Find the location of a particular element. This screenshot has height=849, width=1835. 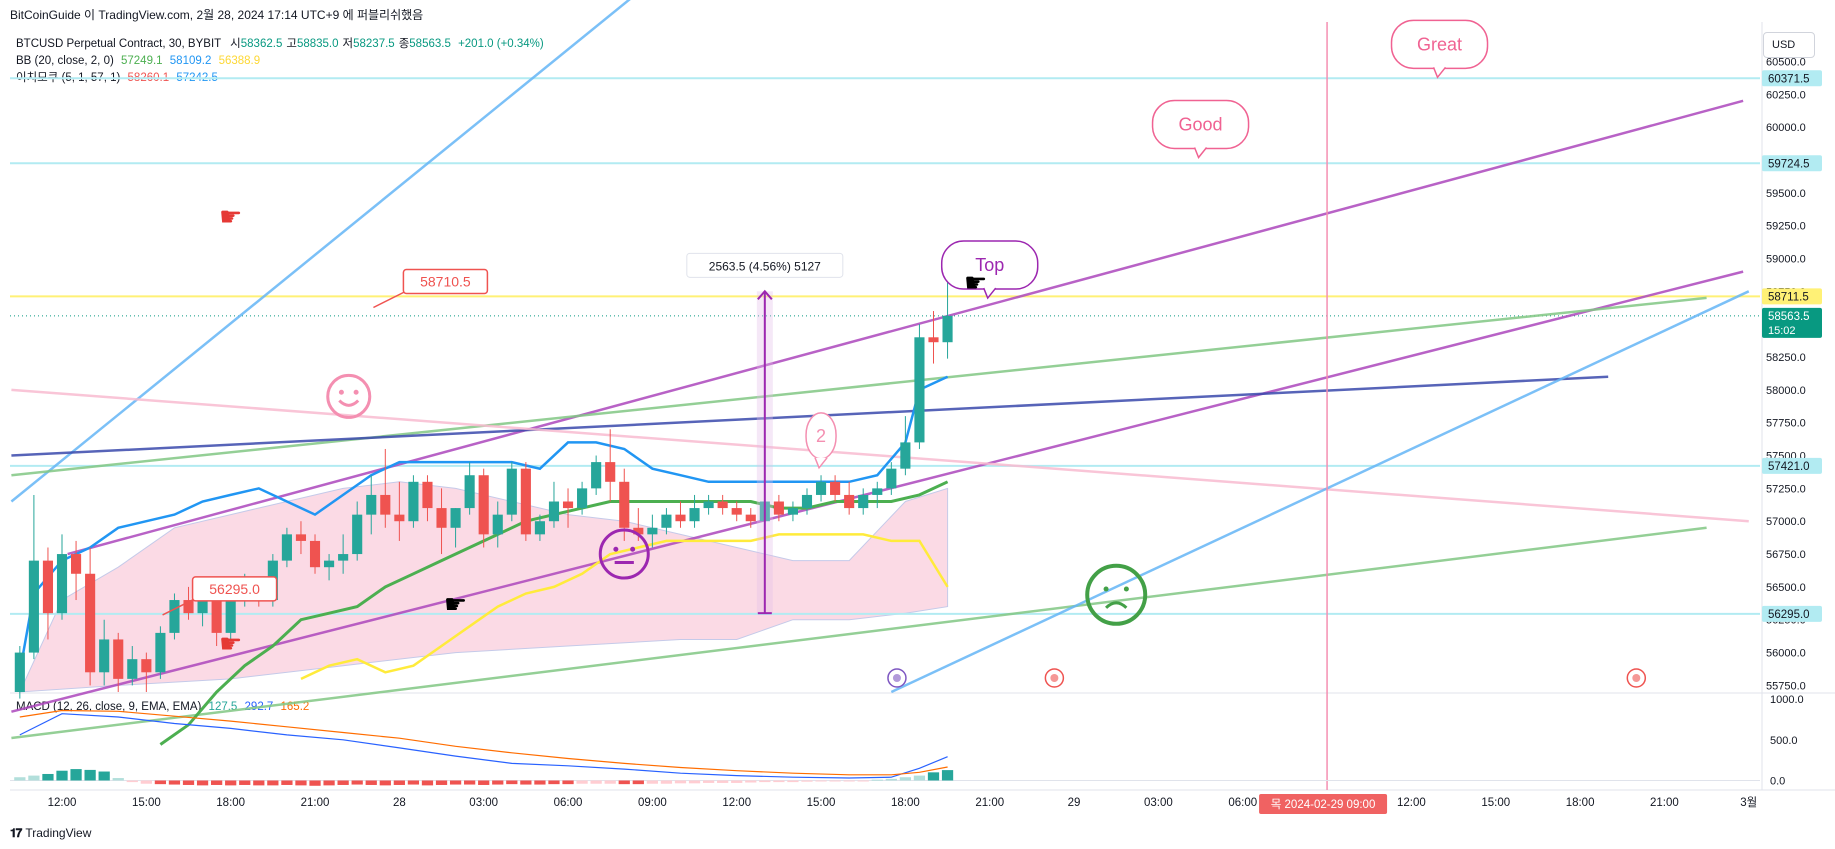

macd-signal-line is located at coordinates (483, 742).